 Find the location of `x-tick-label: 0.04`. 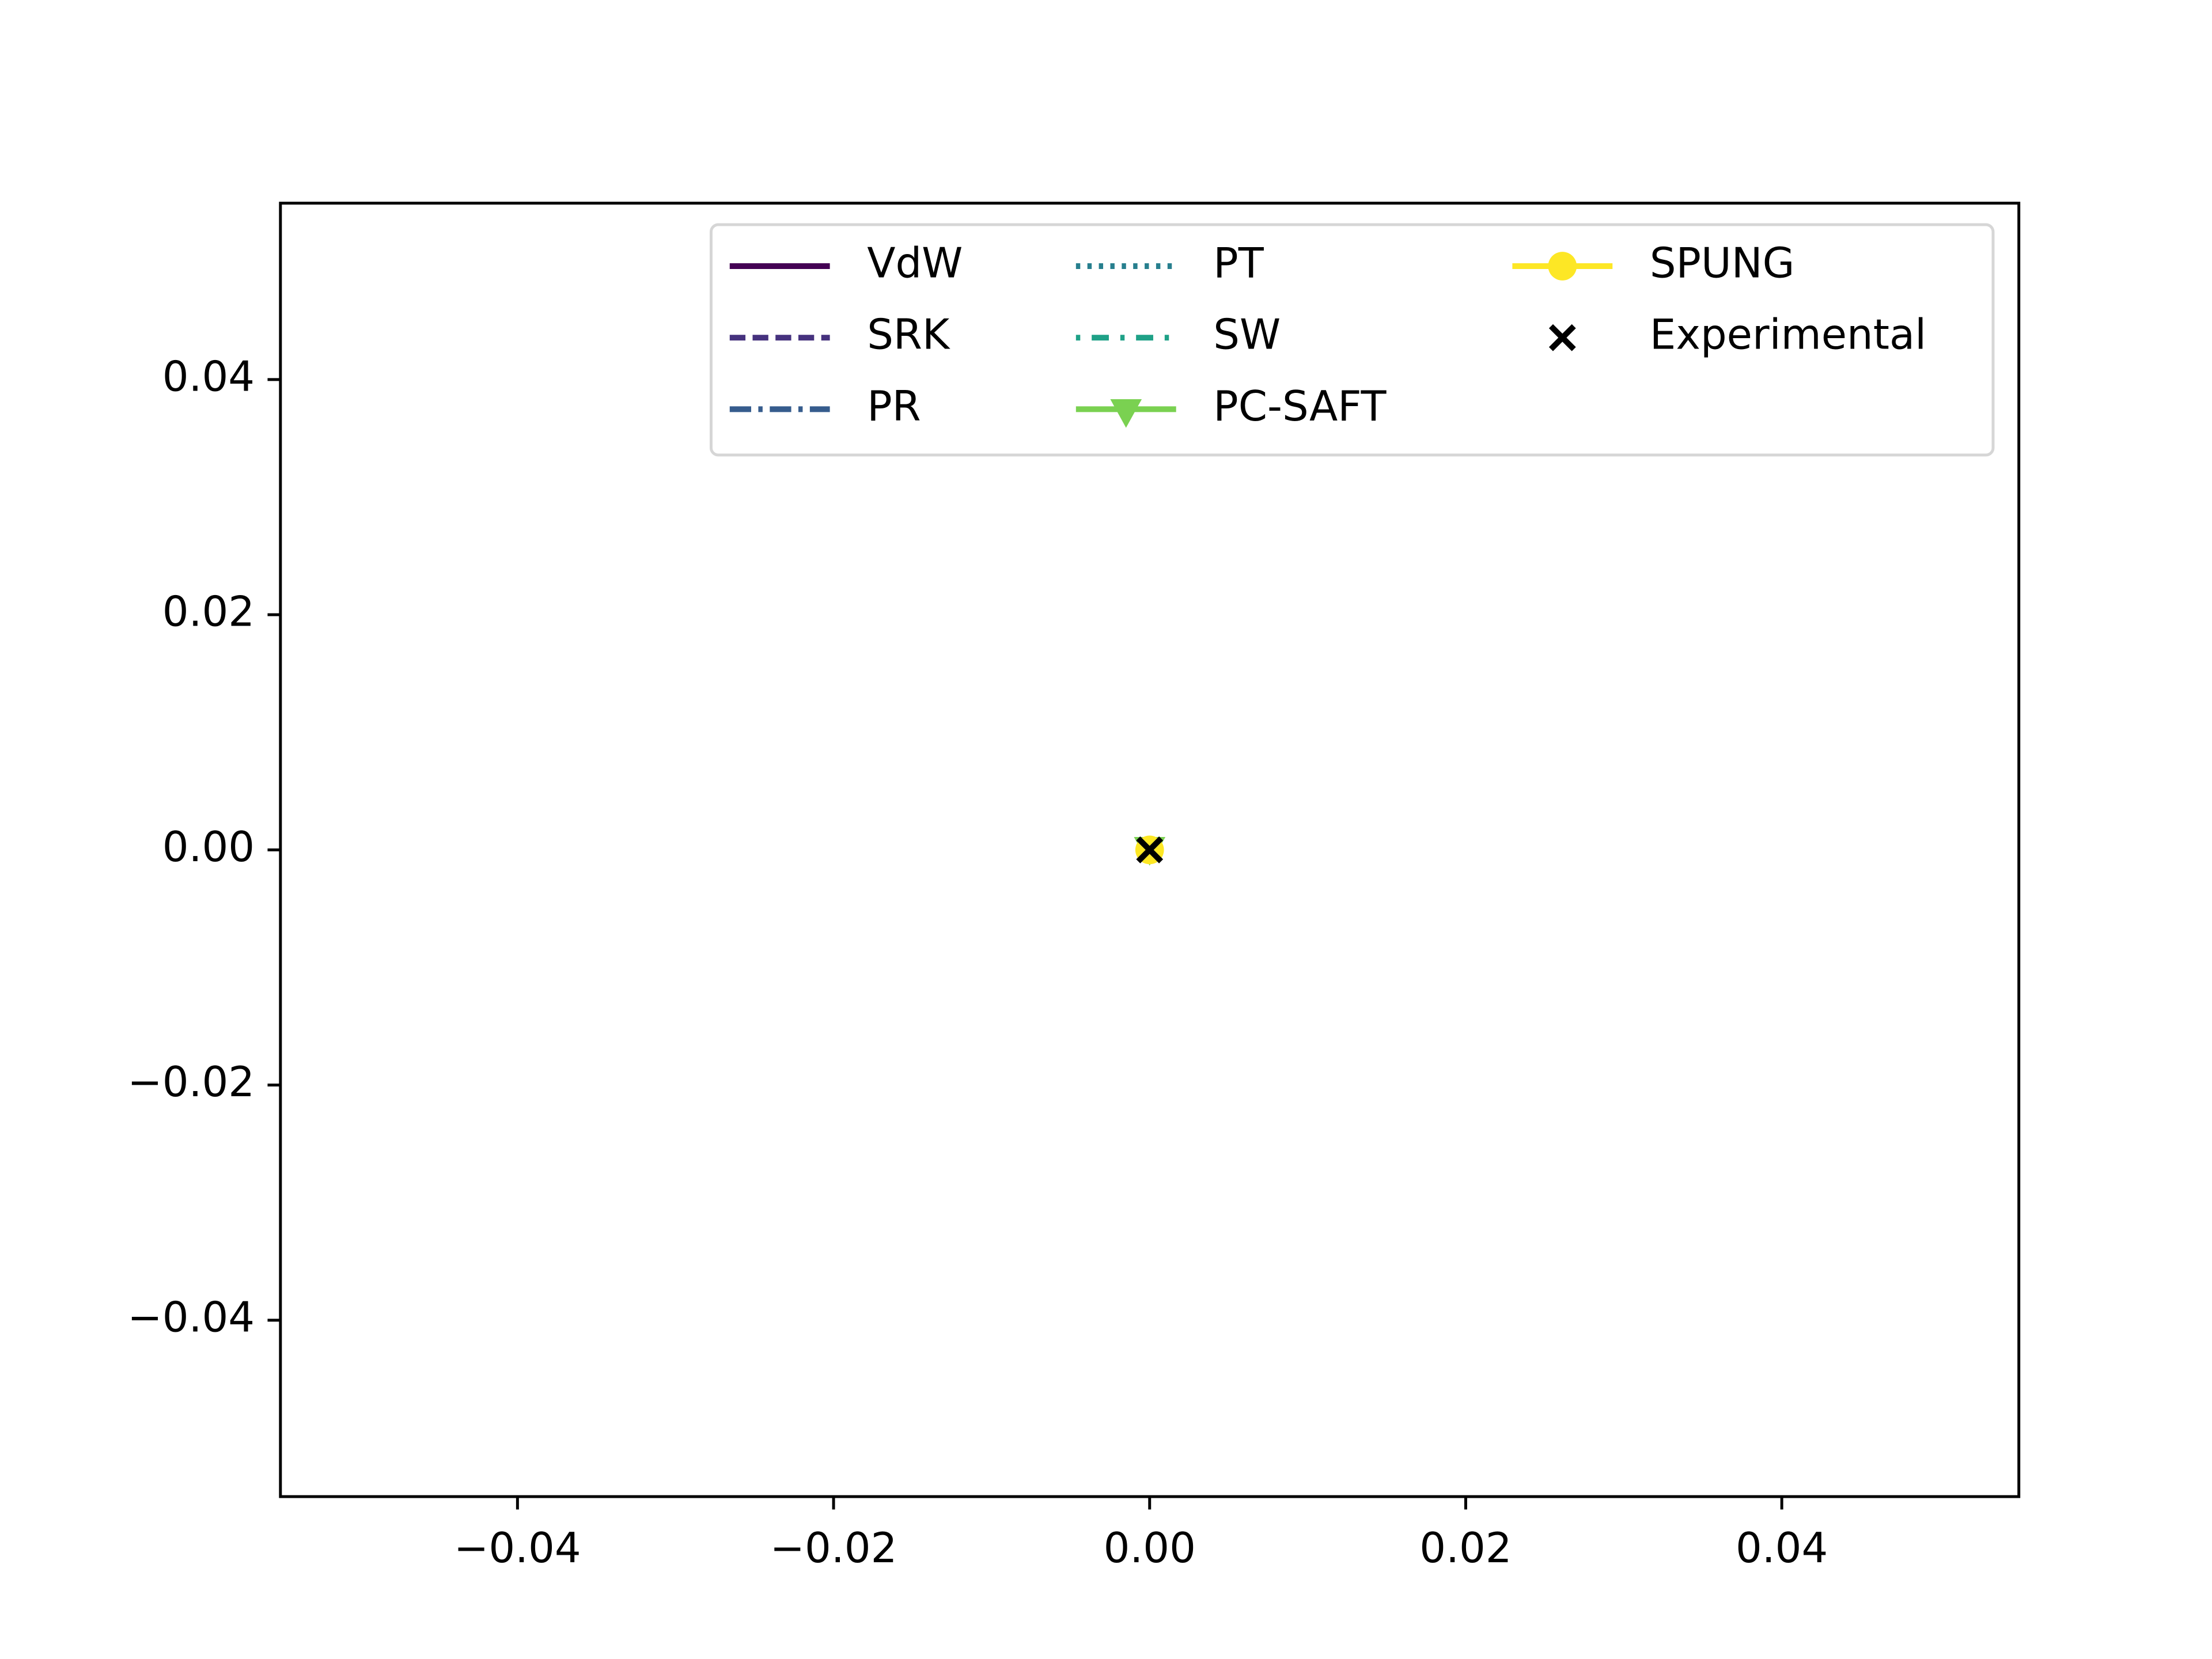

x-tick-label: 0.04 is located at coordinates (1782, 1548).